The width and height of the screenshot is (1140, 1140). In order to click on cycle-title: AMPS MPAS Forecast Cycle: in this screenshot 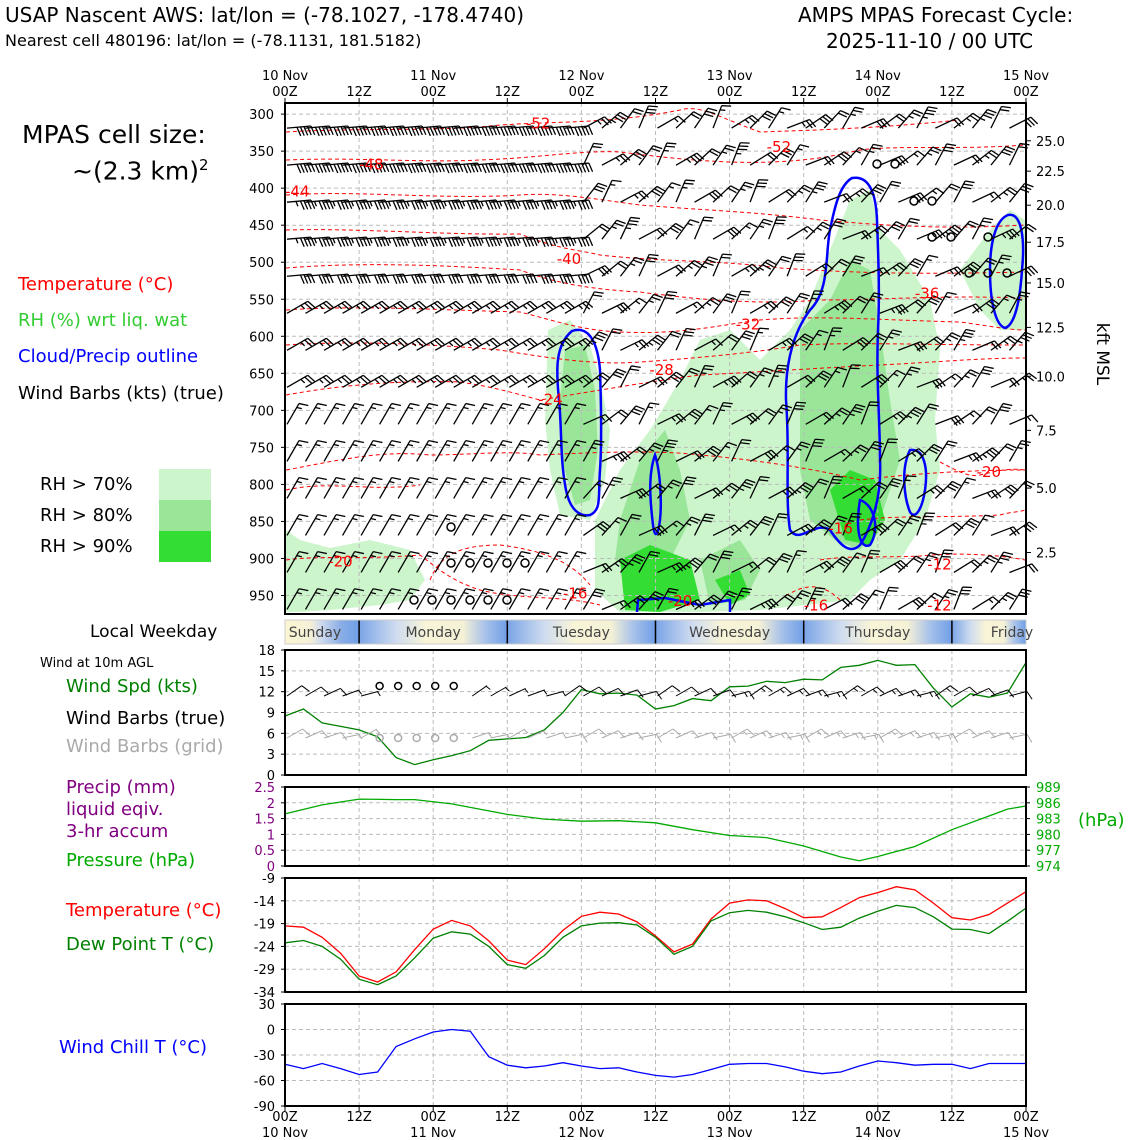, I will do `click(936, 15)`.